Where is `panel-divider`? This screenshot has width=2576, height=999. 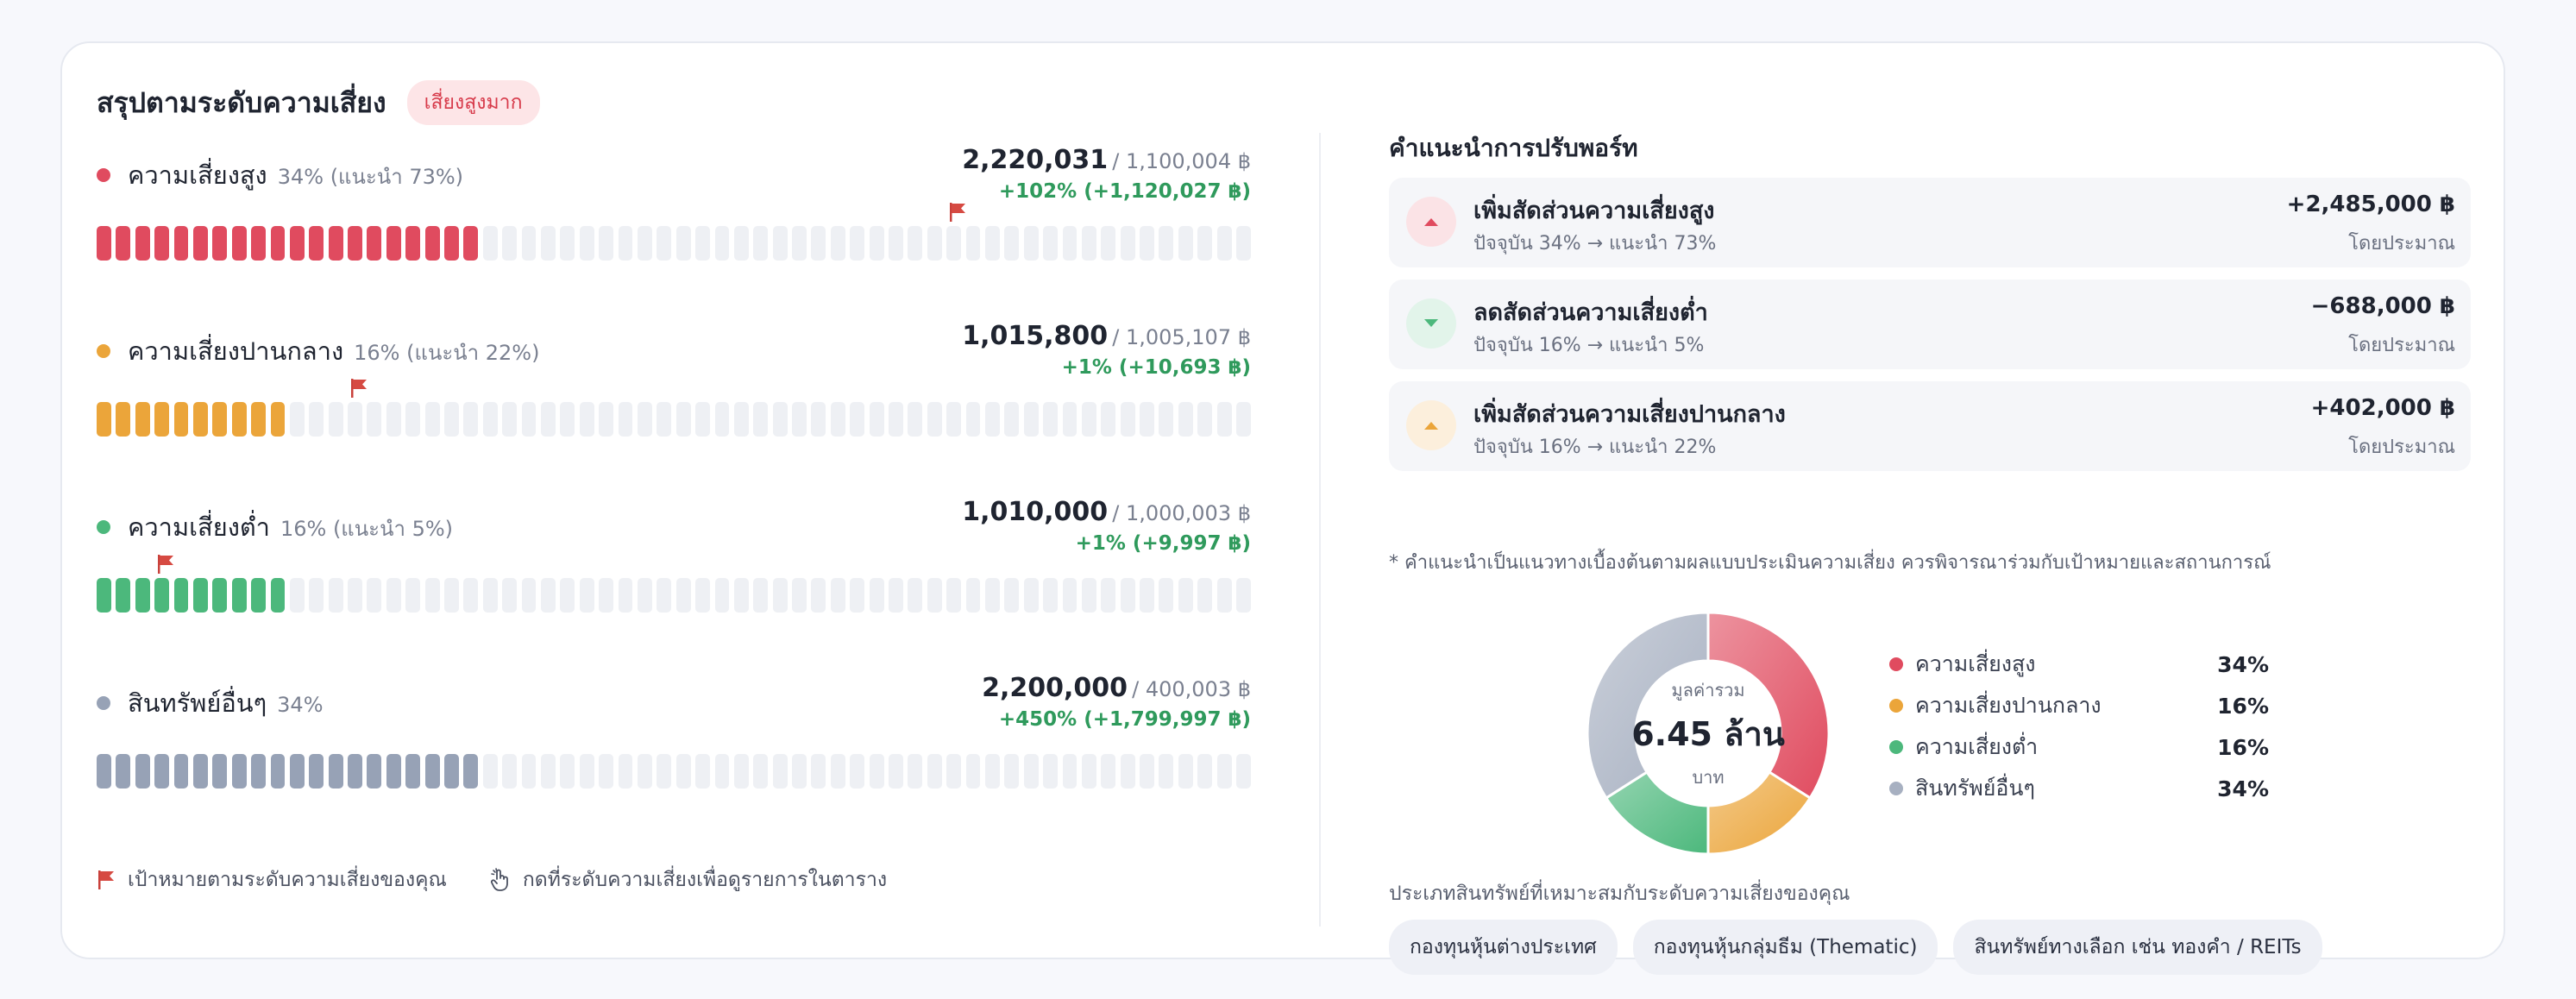
panel-divider is located at coordinates (1320, 530).